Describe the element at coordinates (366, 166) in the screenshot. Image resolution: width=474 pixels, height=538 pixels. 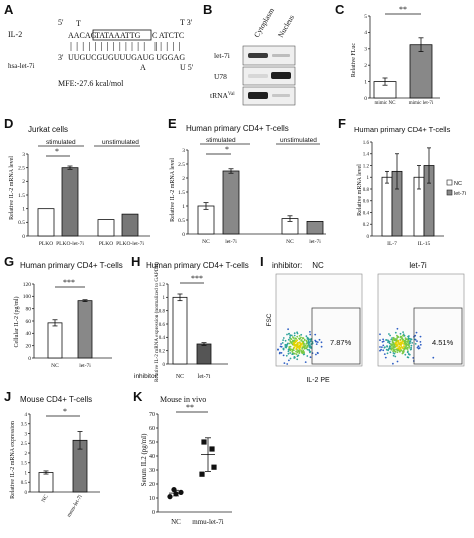
I see `f-ytick-label: 1.2` at that location.